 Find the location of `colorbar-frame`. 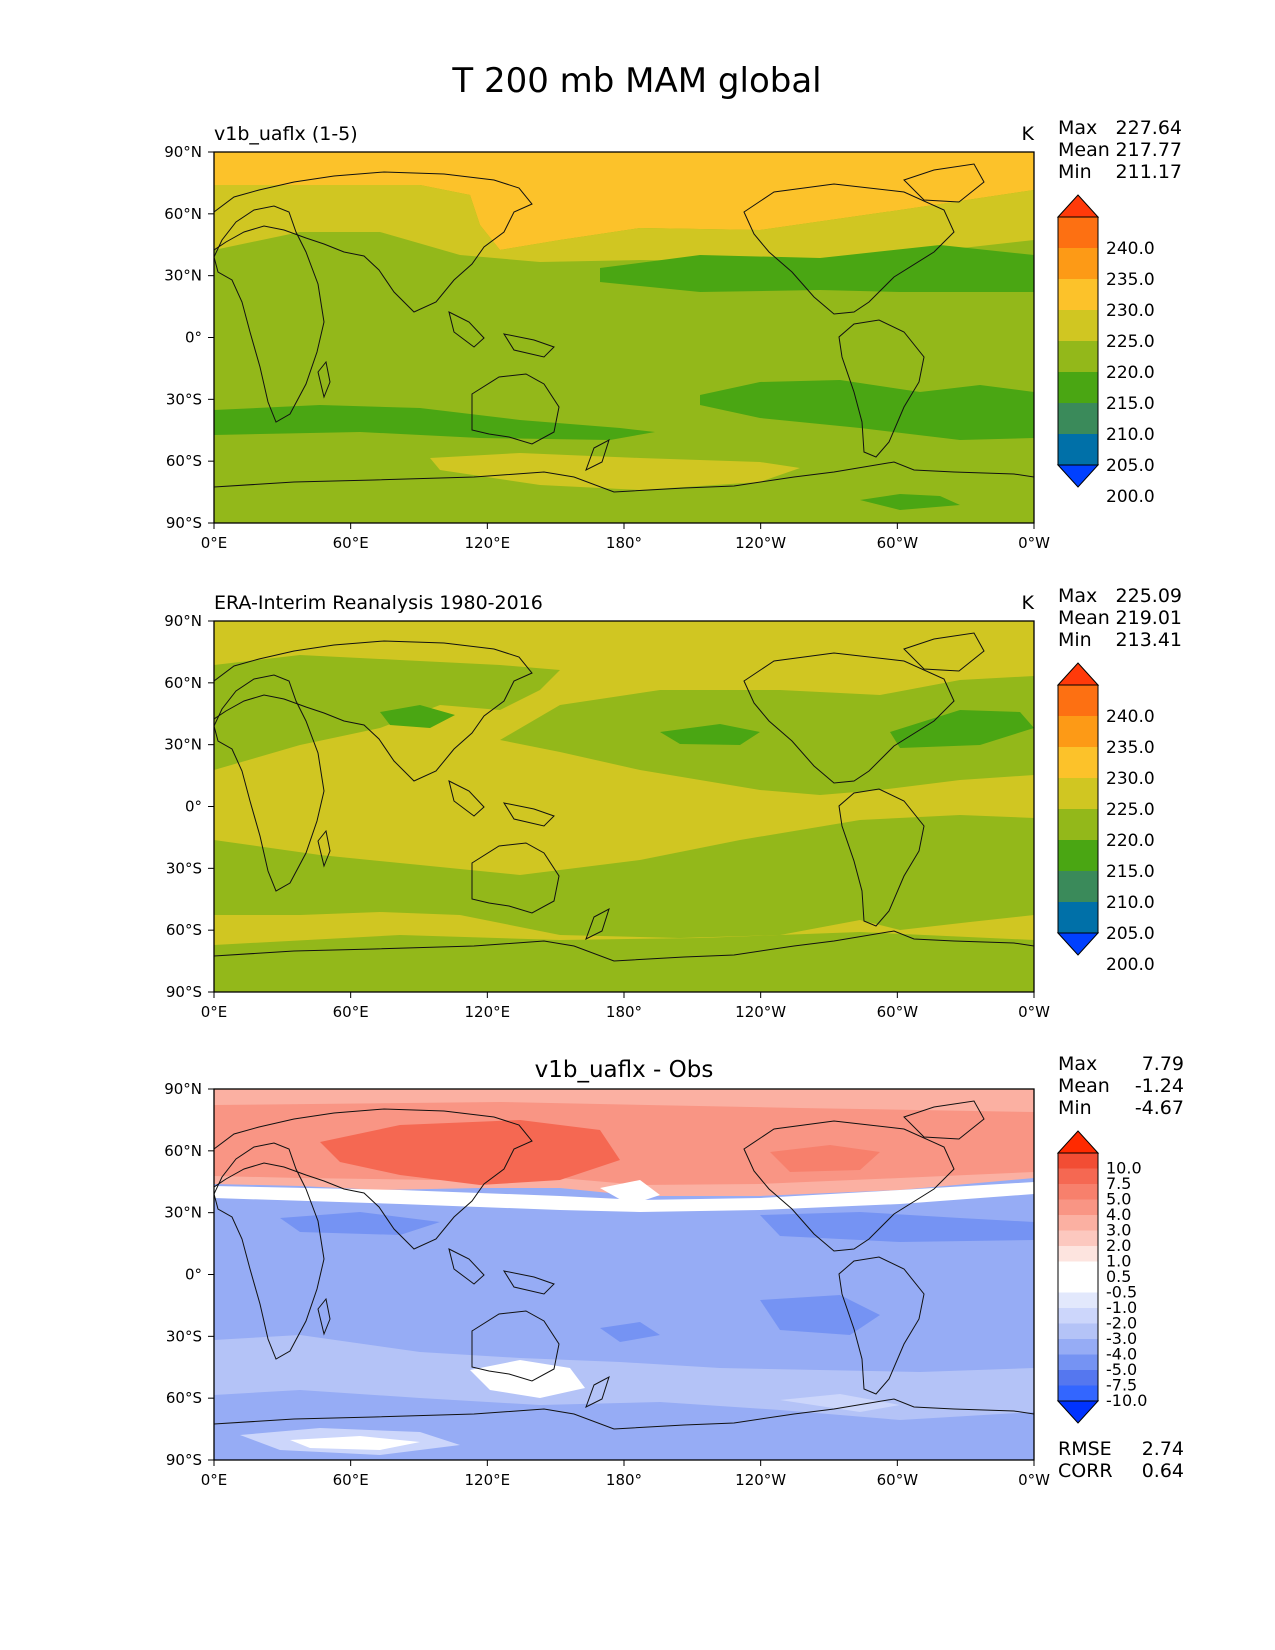

colorbar-frame is located at coordinates (1078, 1277).